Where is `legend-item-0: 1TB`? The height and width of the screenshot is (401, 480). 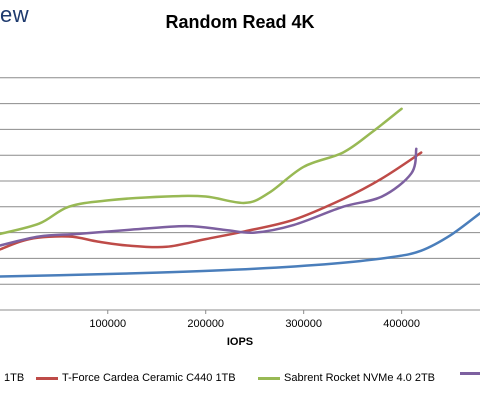
legend-item-0: 1TB is located at coordinates (12, 378).